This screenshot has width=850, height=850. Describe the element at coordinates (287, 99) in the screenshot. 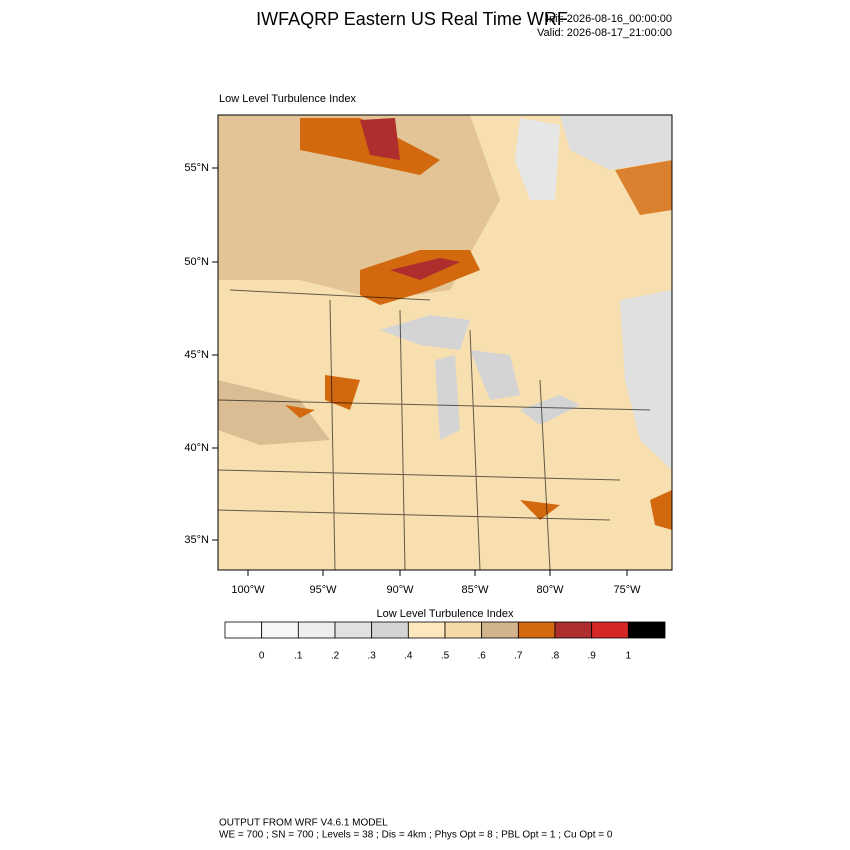

I see `map-title: Low Level Turbulence Index` at that location.